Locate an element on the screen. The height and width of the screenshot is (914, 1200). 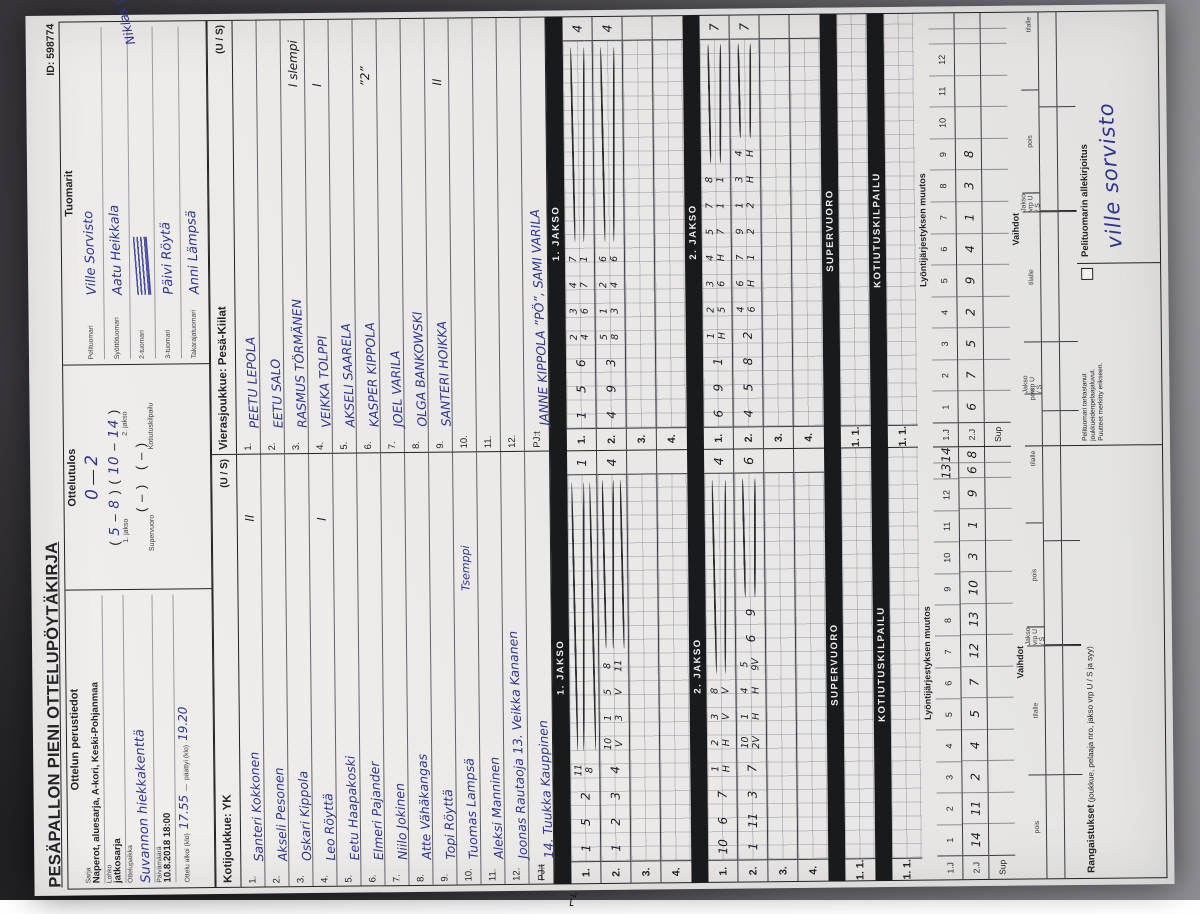
score-pair-top: 8 is located at coordinates (715, 691).